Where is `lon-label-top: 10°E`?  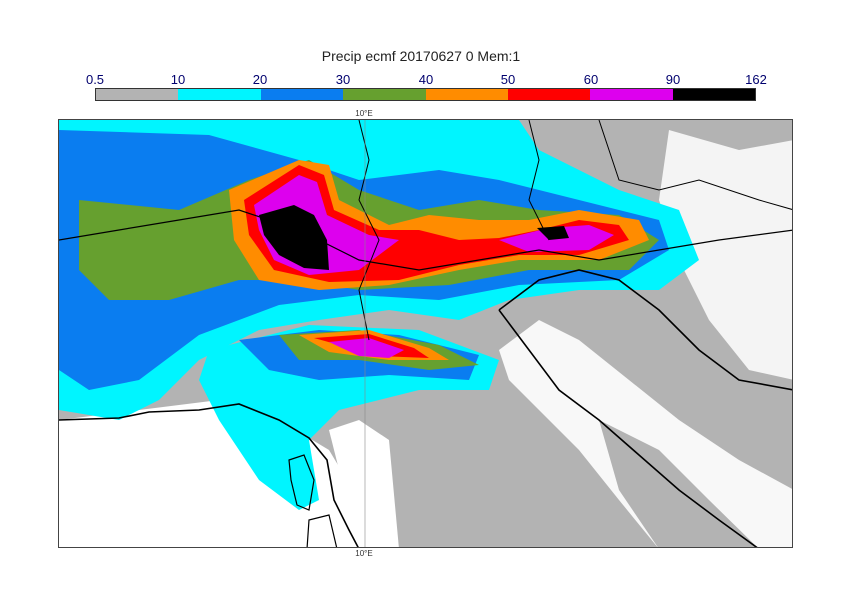
lon-label-top: 10°E is located at coordinates (364, 113).